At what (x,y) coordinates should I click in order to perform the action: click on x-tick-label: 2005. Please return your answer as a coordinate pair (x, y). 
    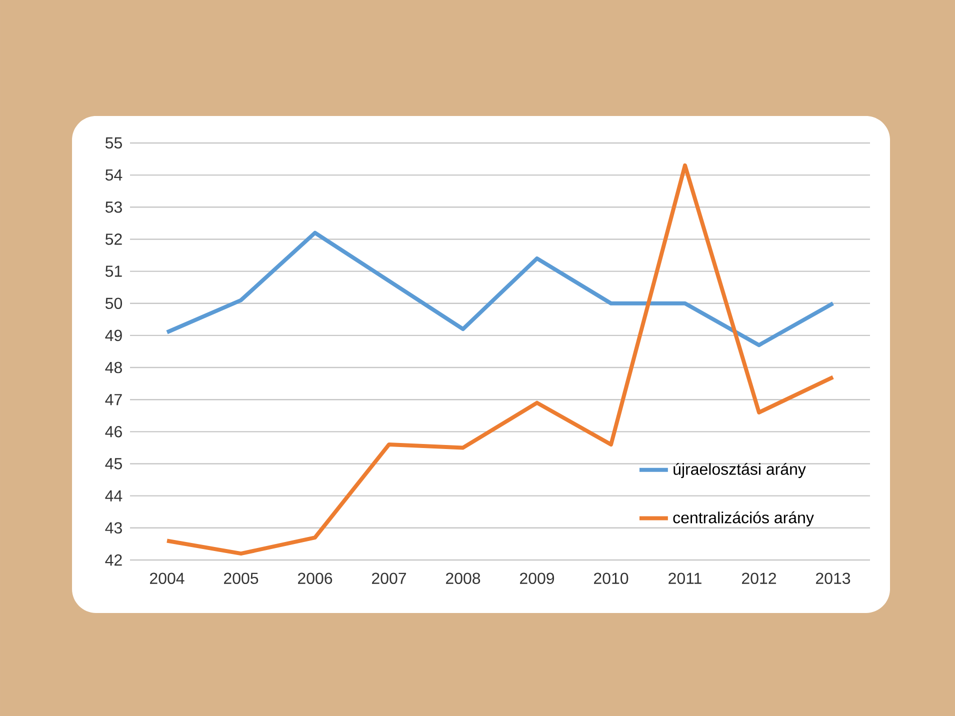
    Looking at the image, I should click on (241, 578).